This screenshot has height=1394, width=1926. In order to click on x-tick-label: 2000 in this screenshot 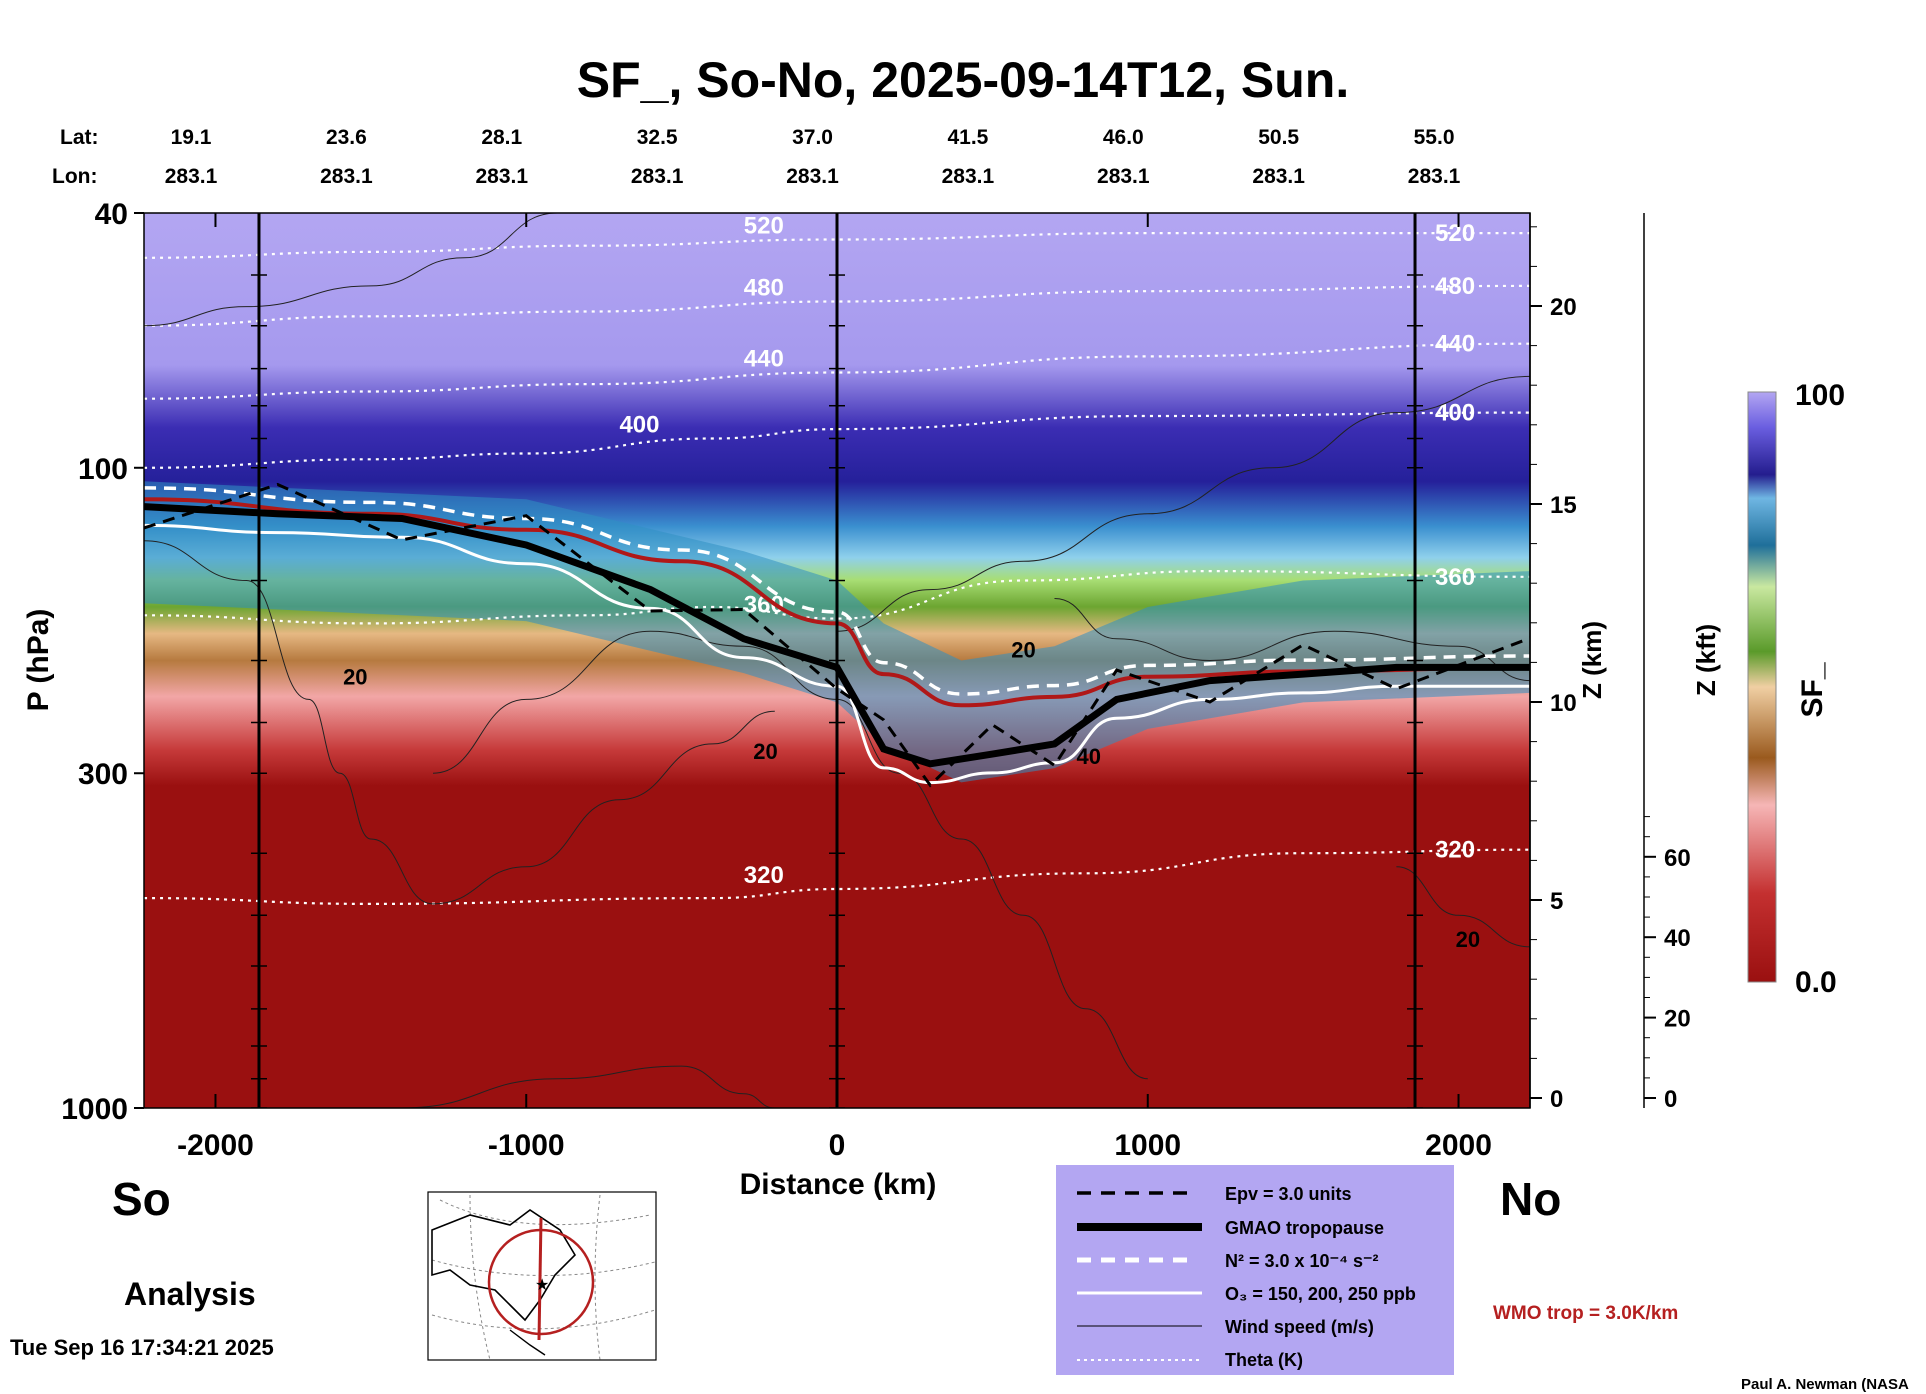, I will do `click(1458, 1145)`.